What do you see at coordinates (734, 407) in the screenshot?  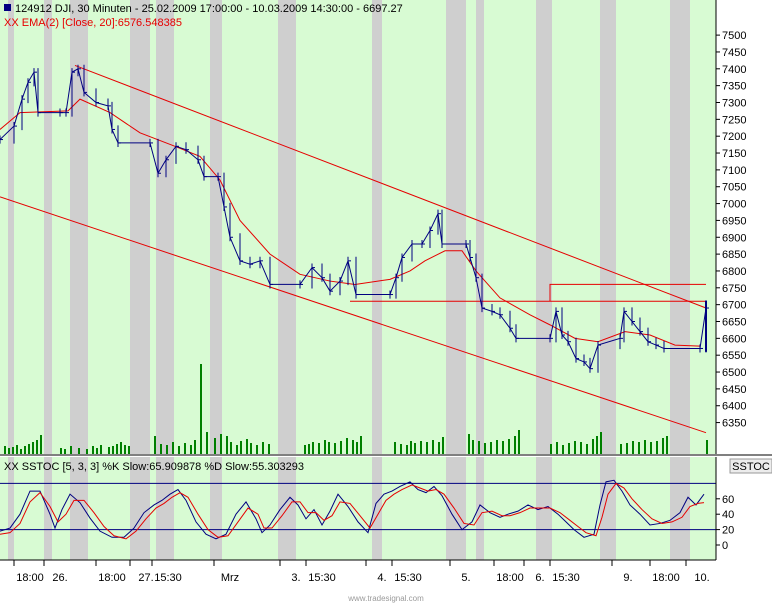 I see `price-tick-label: 6400` at bounding box center [734, 407].